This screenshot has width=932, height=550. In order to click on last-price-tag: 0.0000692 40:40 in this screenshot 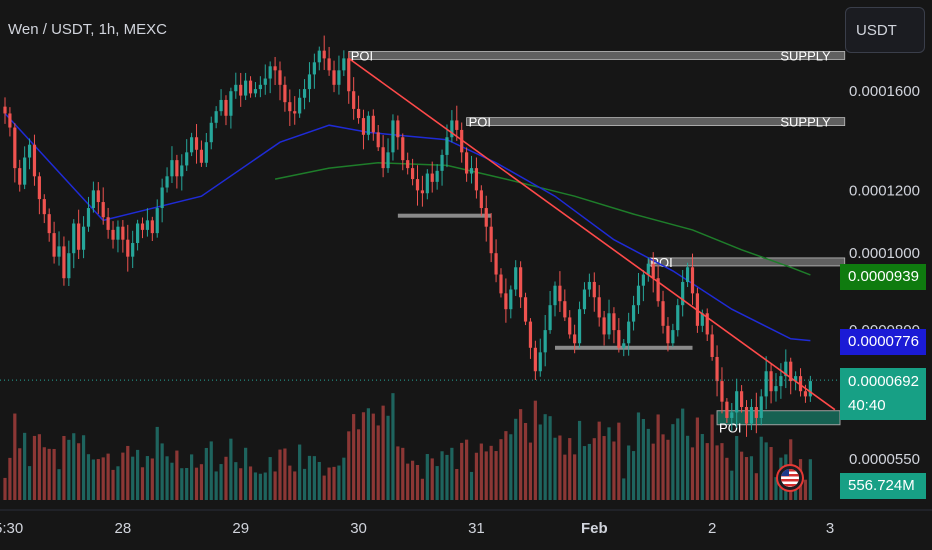, I will do `click(883, 394)`.